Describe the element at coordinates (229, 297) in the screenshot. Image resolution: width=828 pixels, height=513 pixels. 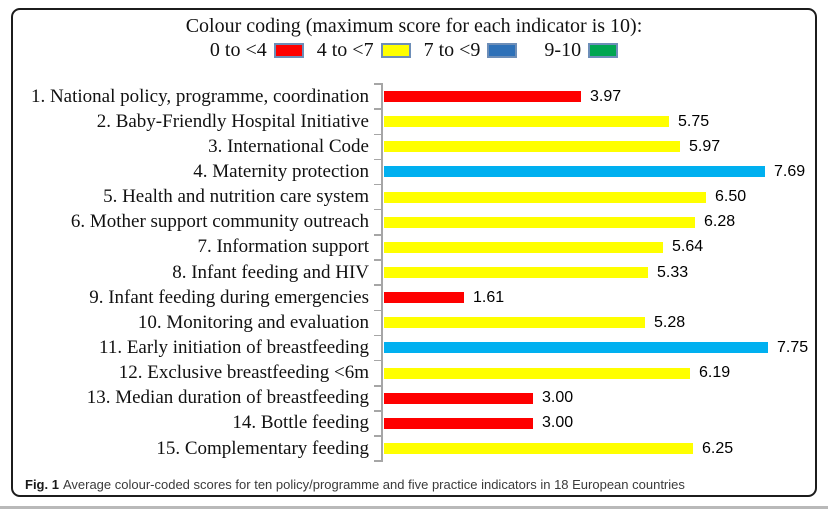
I see `indicator-label: 9. Infant feeding during emergencies` at that location.